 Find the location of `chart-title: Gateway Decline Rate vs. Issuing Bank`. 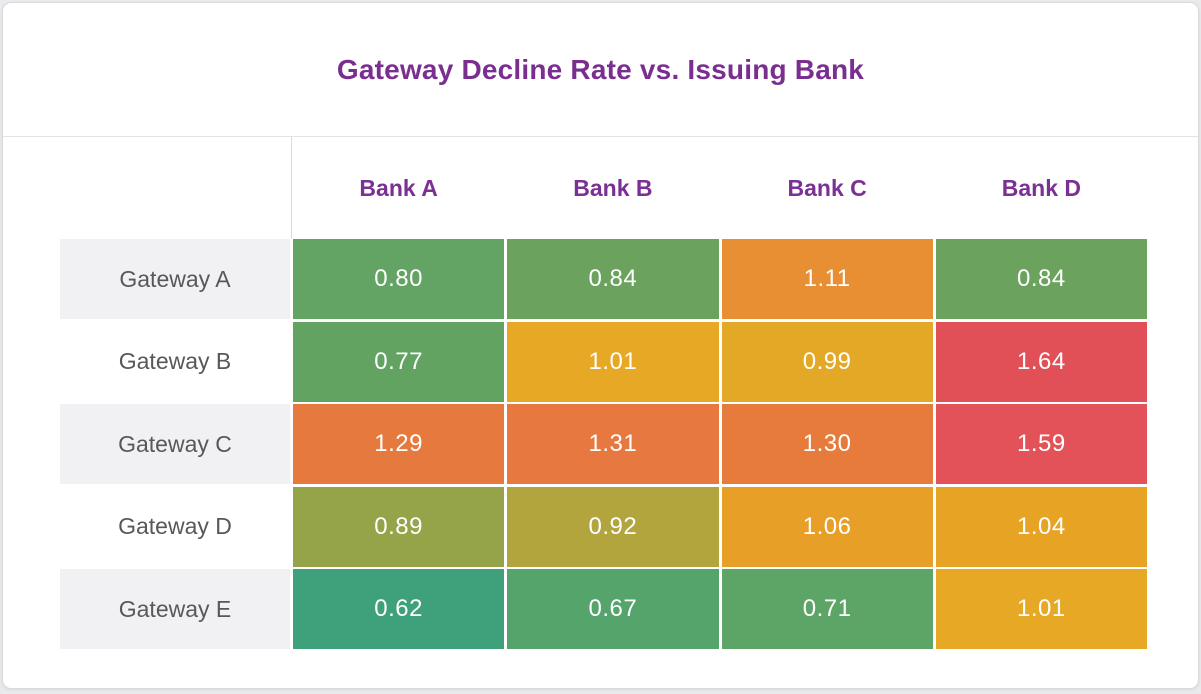

chart-title: Gateway Decline Rate vs. Issuing Bank is located at coordinates (600, 69).